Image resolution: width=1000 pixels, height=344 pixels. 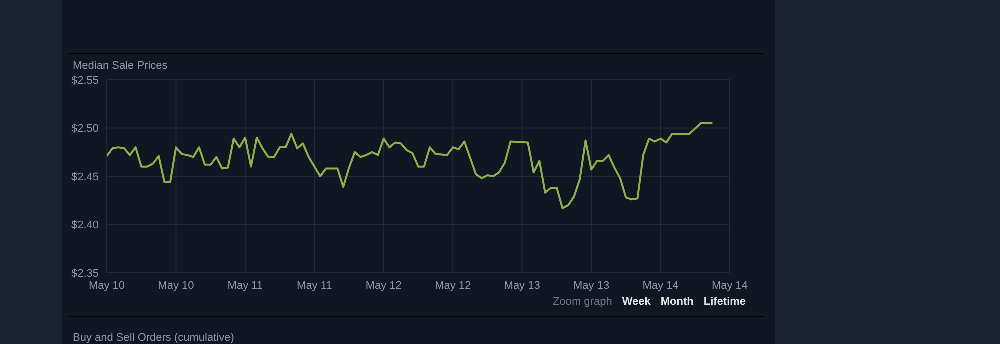 I want to click on y-tick-label: $2.50, so click(x=85, y=129).